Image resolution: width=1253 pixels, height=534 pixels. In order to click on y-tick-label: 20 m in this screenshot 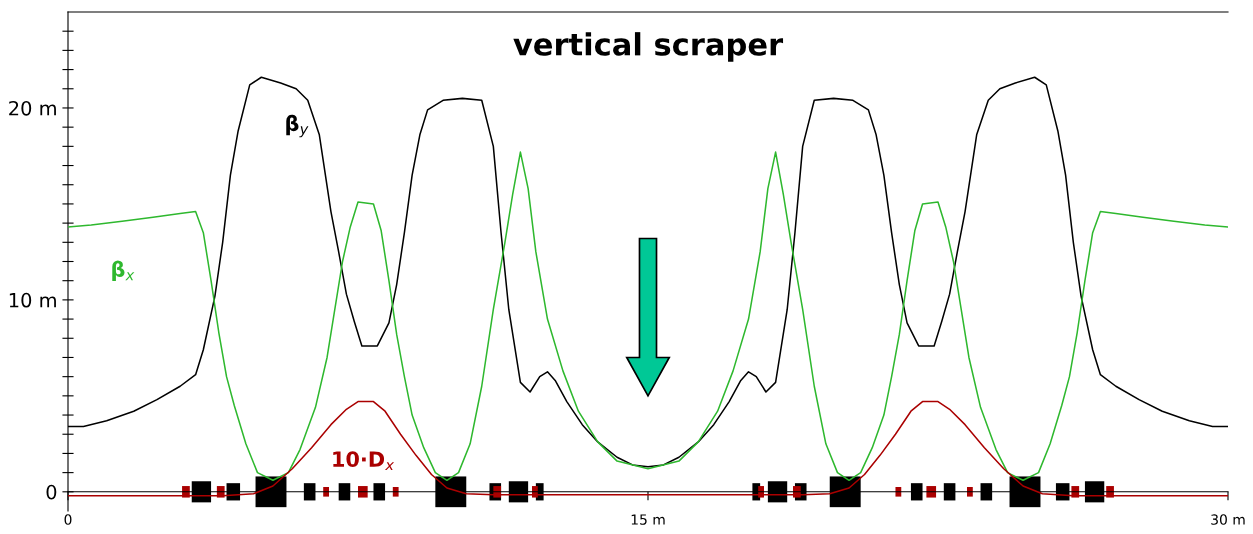, I will do `click(32, 108)`.